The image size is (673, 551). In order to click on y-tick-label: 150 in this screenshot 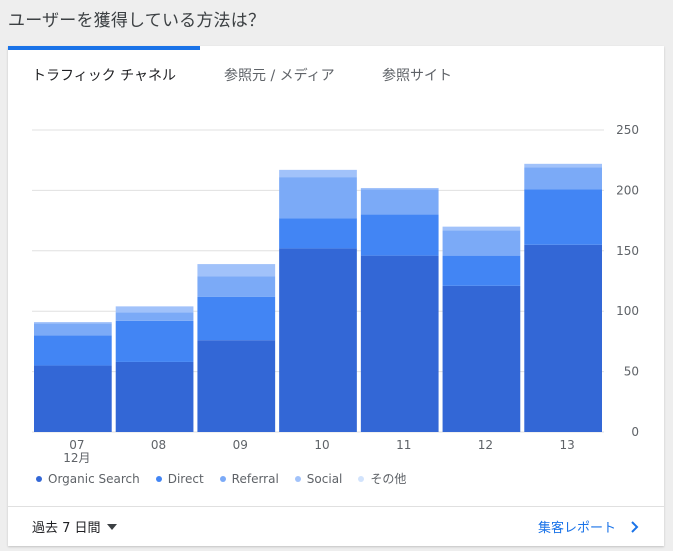, I will do `click(627, 251)`.